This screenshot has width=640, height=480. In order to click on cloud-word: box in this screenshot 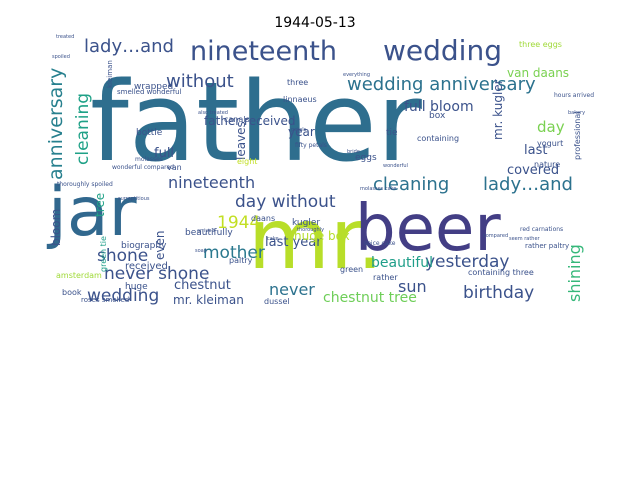, I will do `click(437, 116)`.